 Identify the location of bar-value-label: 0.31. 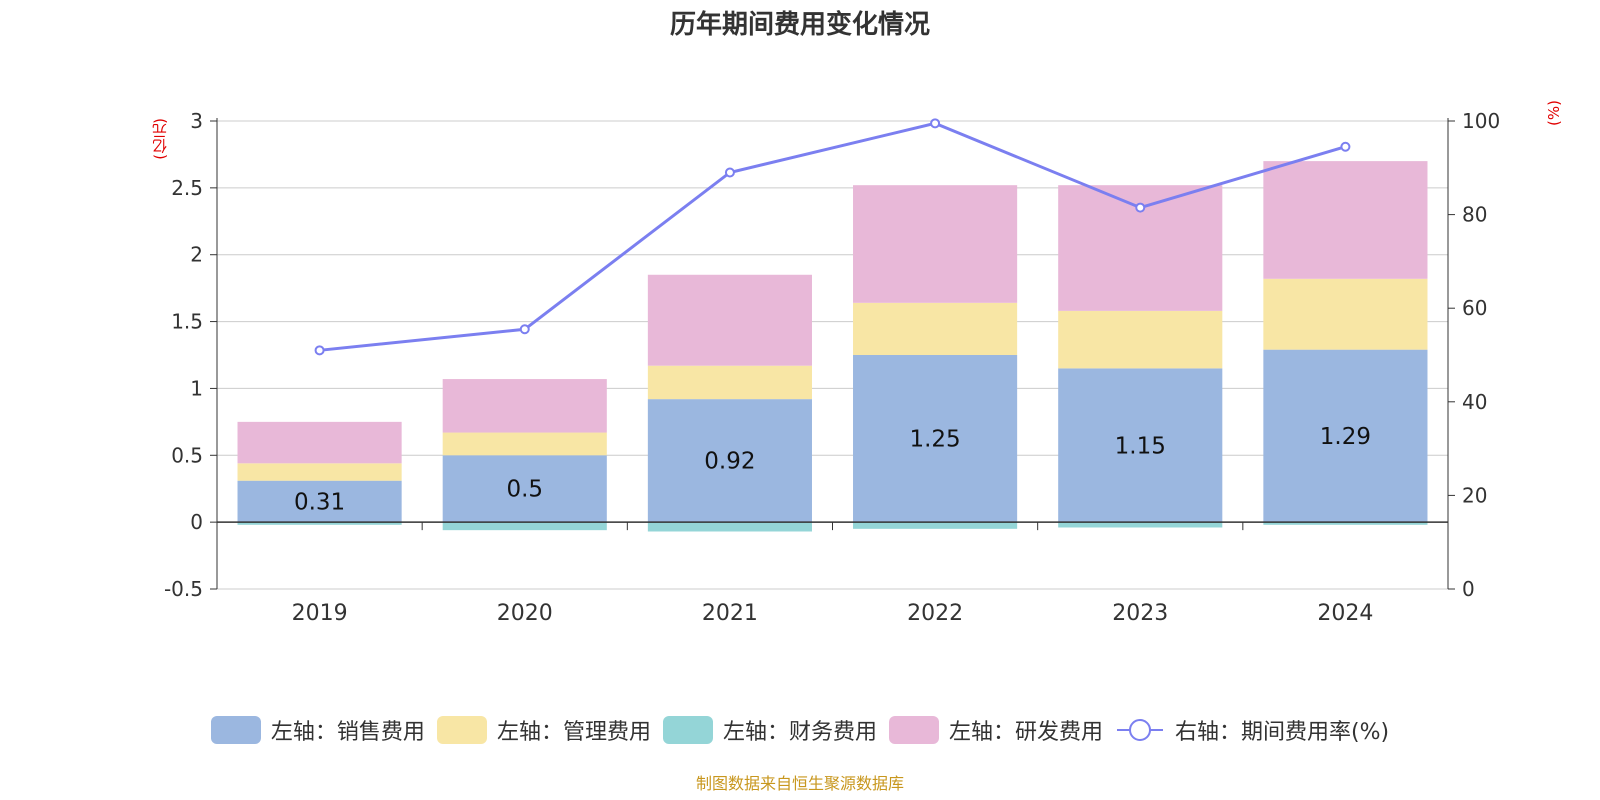
(319, 502).